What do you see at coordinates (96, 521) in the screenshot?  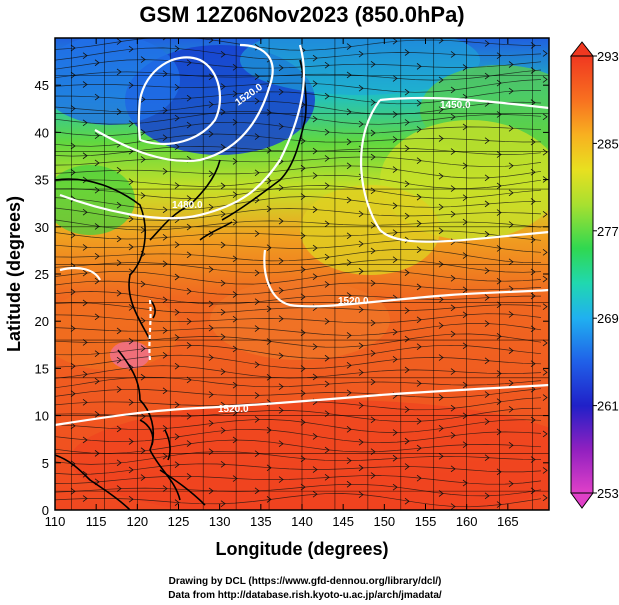 I see `x-tick-label: 115` at bounding box center [96, 521].